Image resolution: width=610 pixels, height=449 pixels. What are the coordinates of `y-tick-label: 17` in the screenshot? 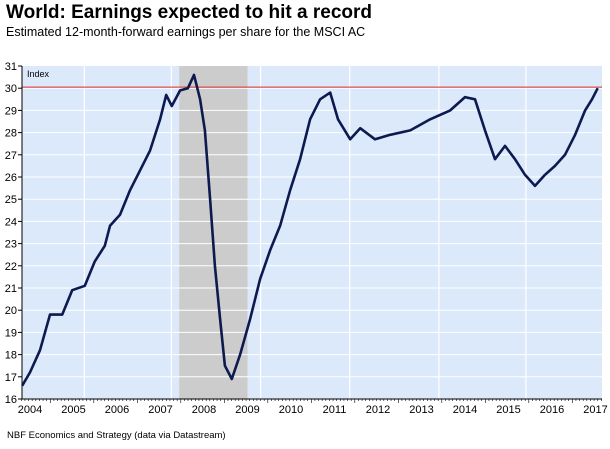 It's located at (11, 378).